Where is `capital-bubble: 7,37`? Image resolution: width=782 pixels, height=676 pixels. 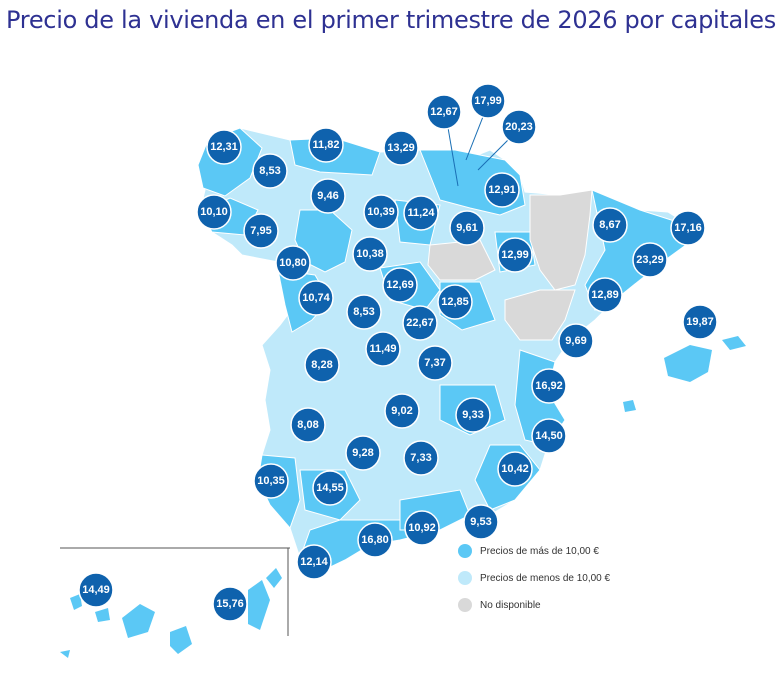
capital-bubble: 7,37 is located at coordinates (435, 363).